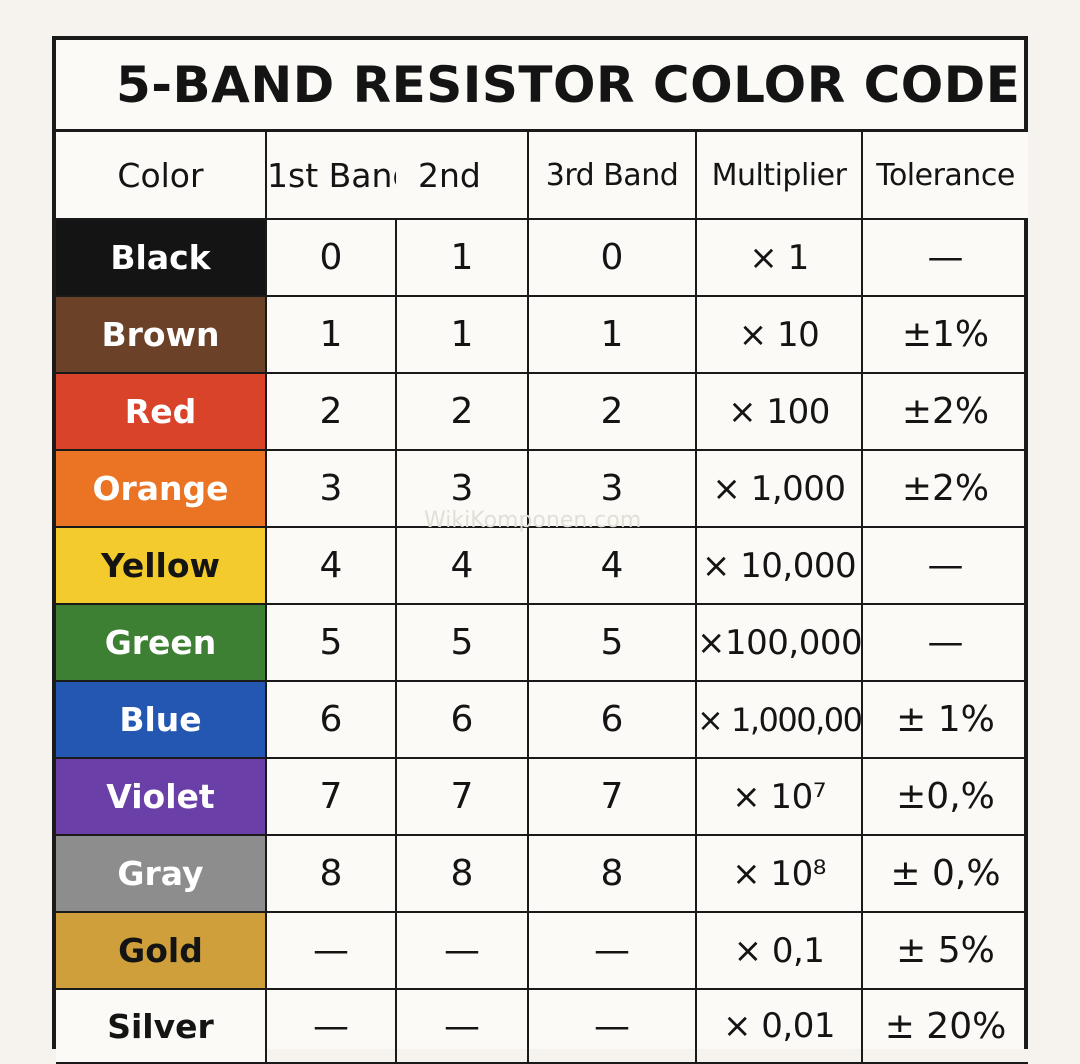 This screenshot has width=1080, height=1064. I want to click on table-row: Gold — — — × 0,1 ± 5%, so click(542, 950).